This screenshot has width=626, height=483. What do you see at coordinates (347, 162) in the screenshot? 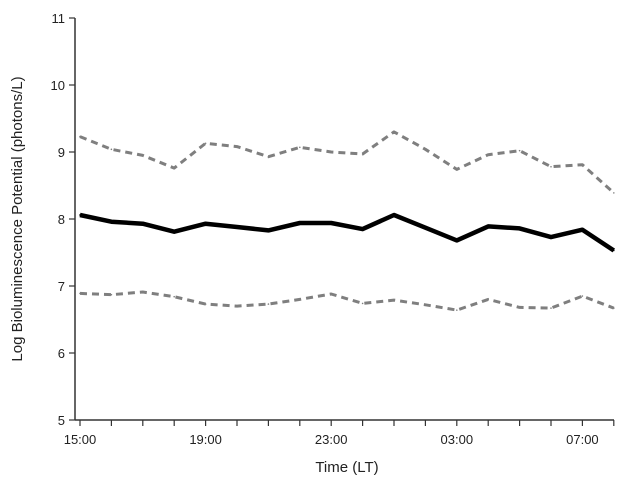
I see `upper-bound-dashed-line` at bounding box center [347, 162].